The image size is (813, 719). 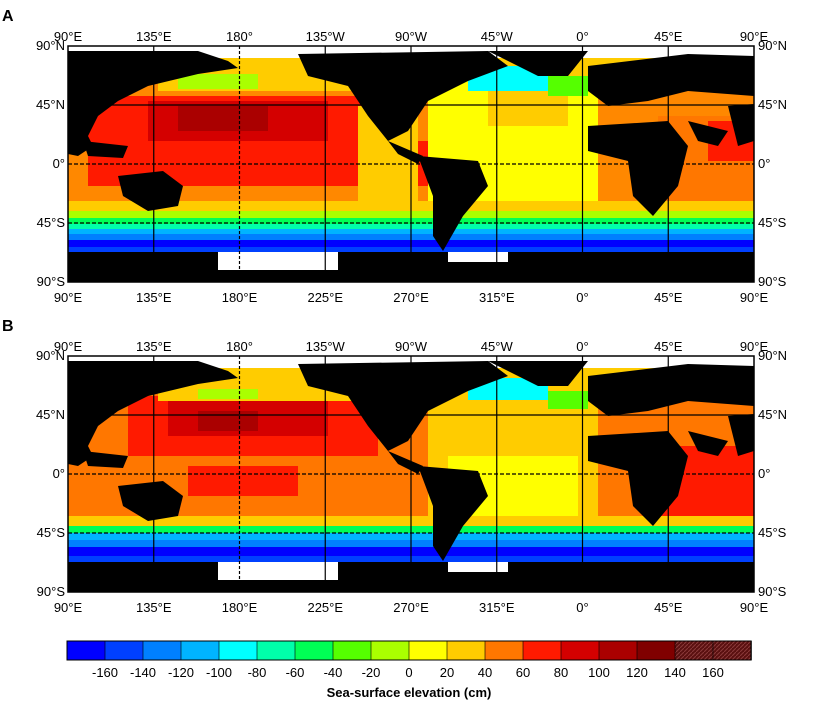 What do you see at coordinates (409, 692) in the screenshot?
I see `colorbar-title: Sea-surface elevation (cm)` at bounding box center [409, 692].